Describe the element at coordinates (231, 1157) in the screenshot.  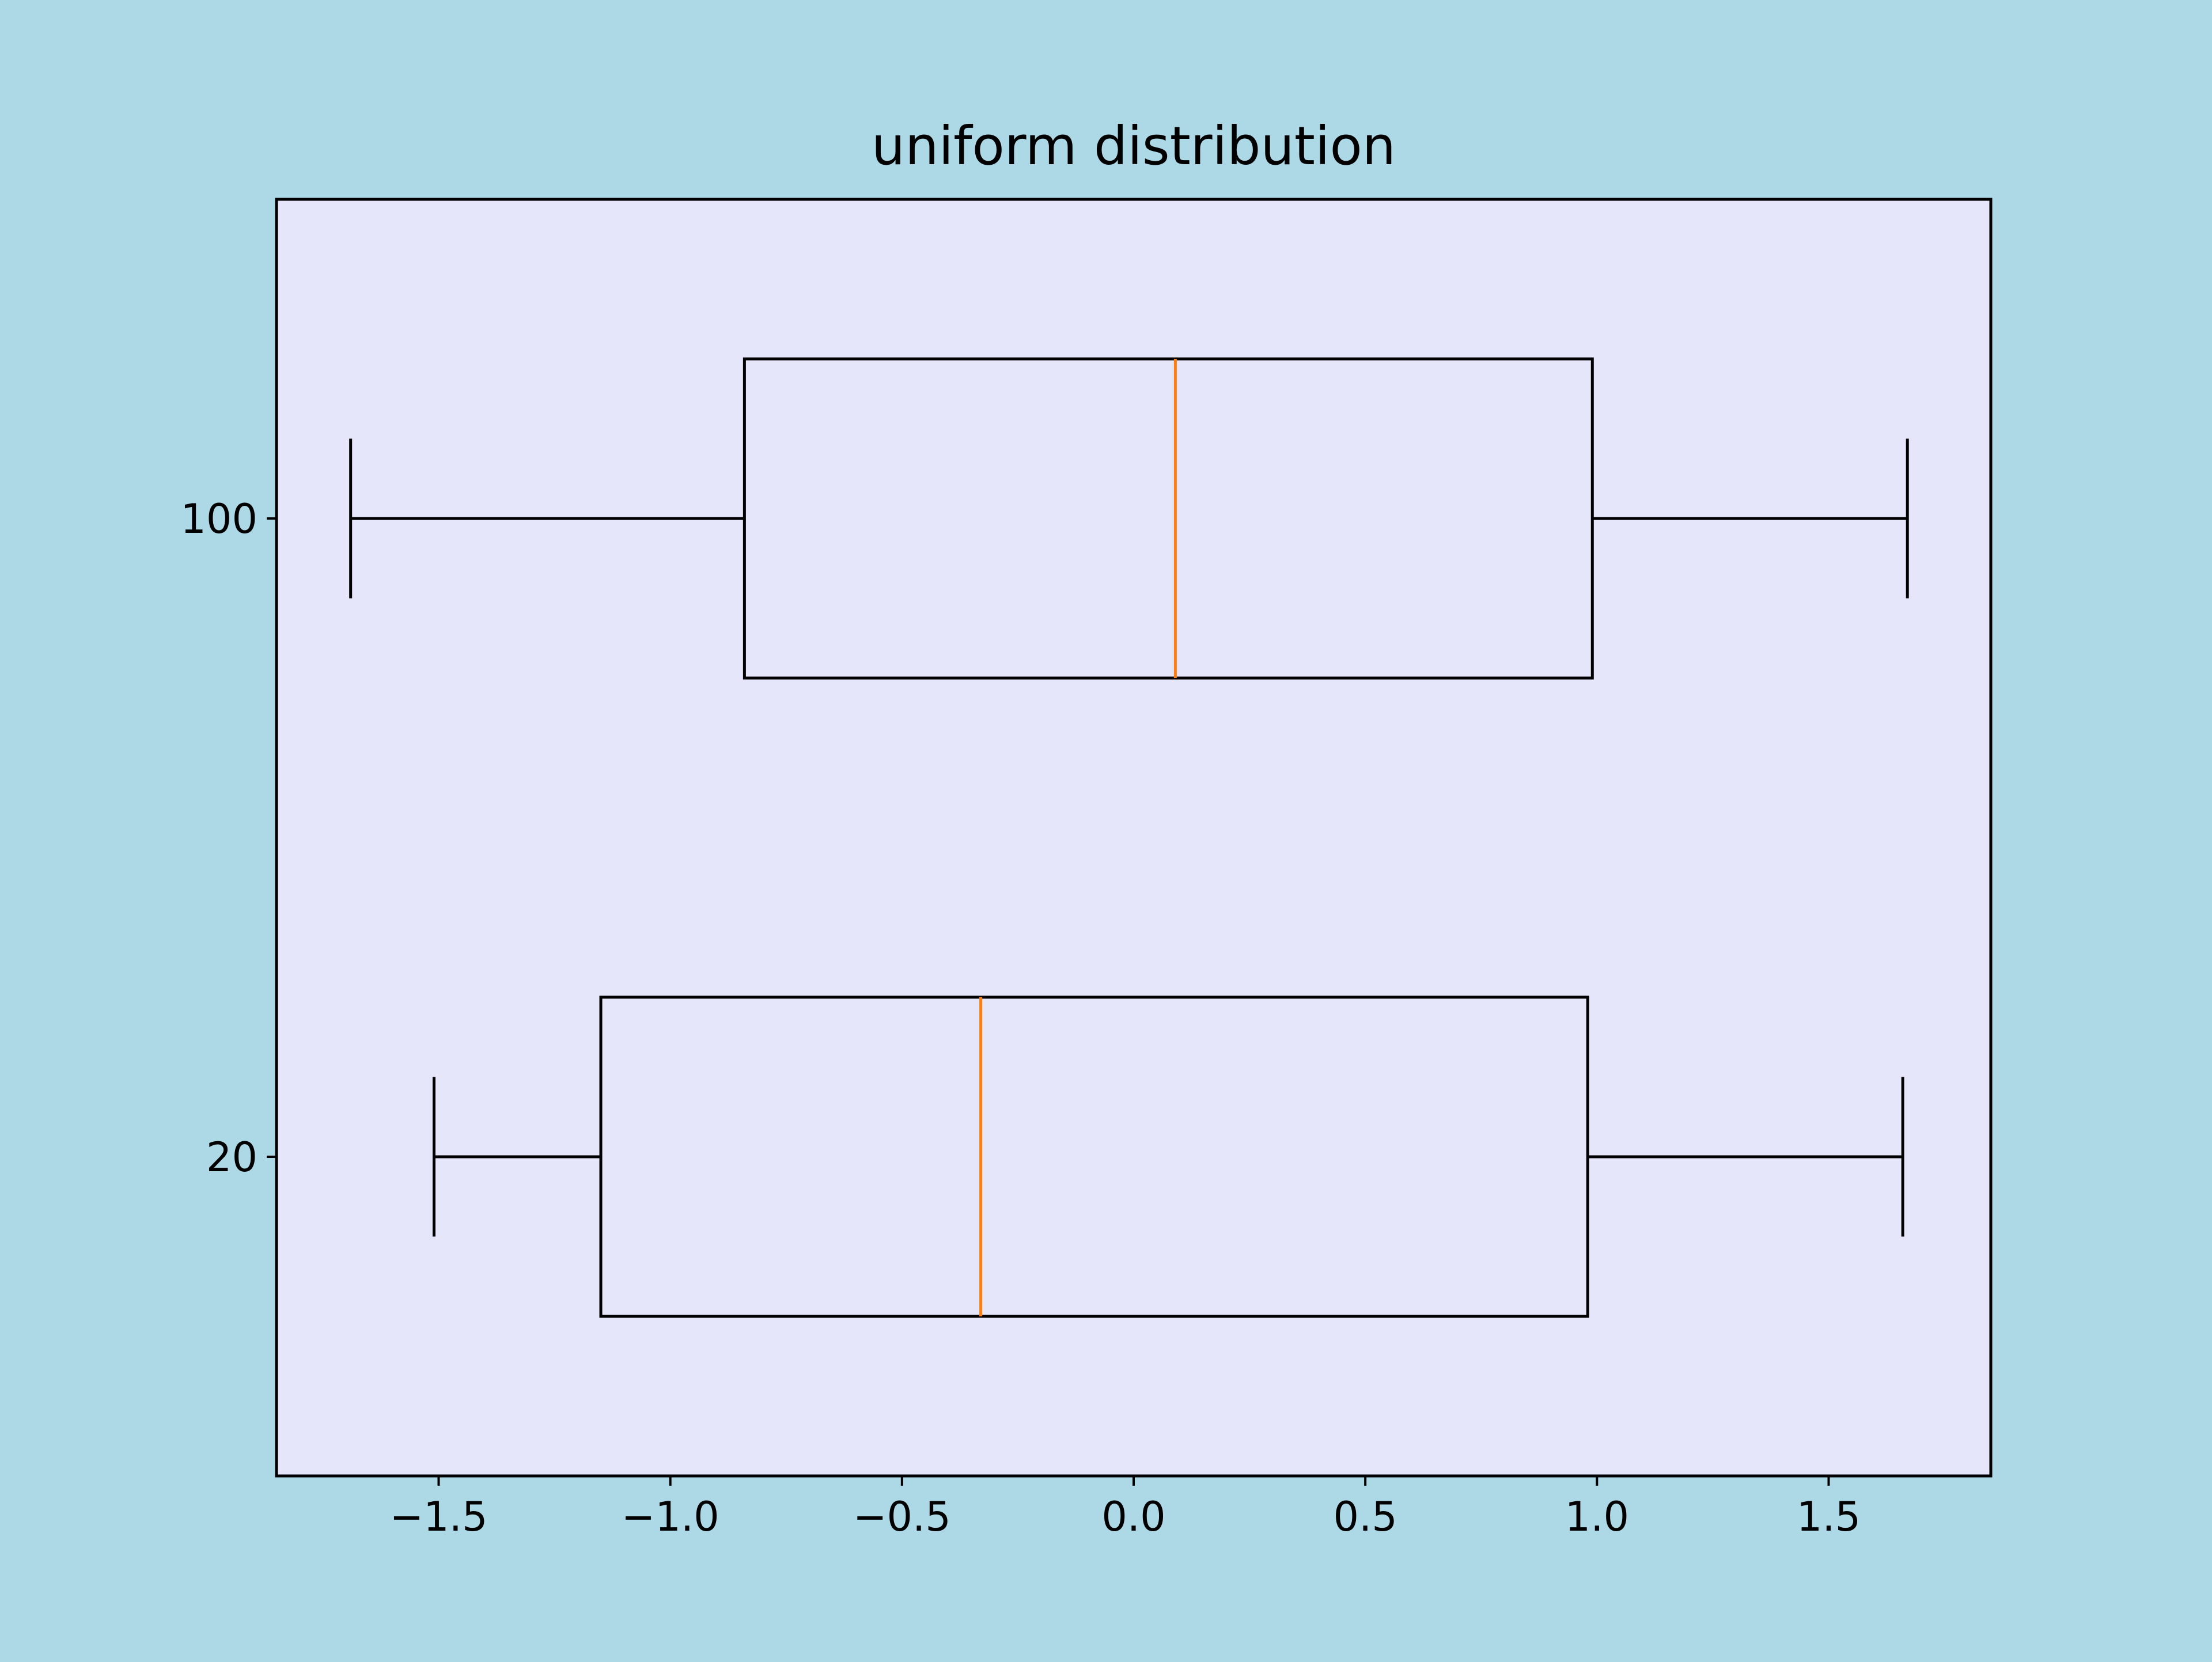
I see `y-tick-label: 20` at that location.